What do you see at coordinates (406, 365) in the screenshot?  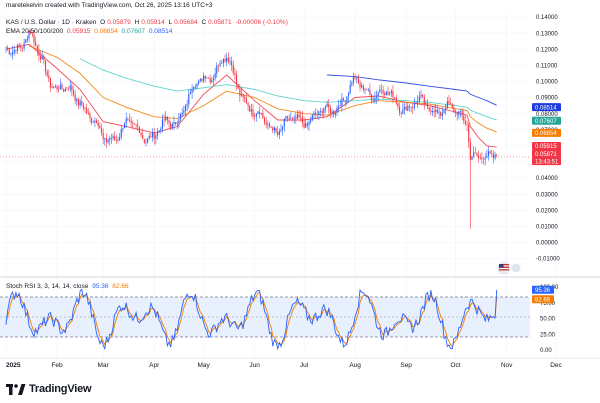 I see `time-tick-label: Sep` at bounding box center [406, 365].